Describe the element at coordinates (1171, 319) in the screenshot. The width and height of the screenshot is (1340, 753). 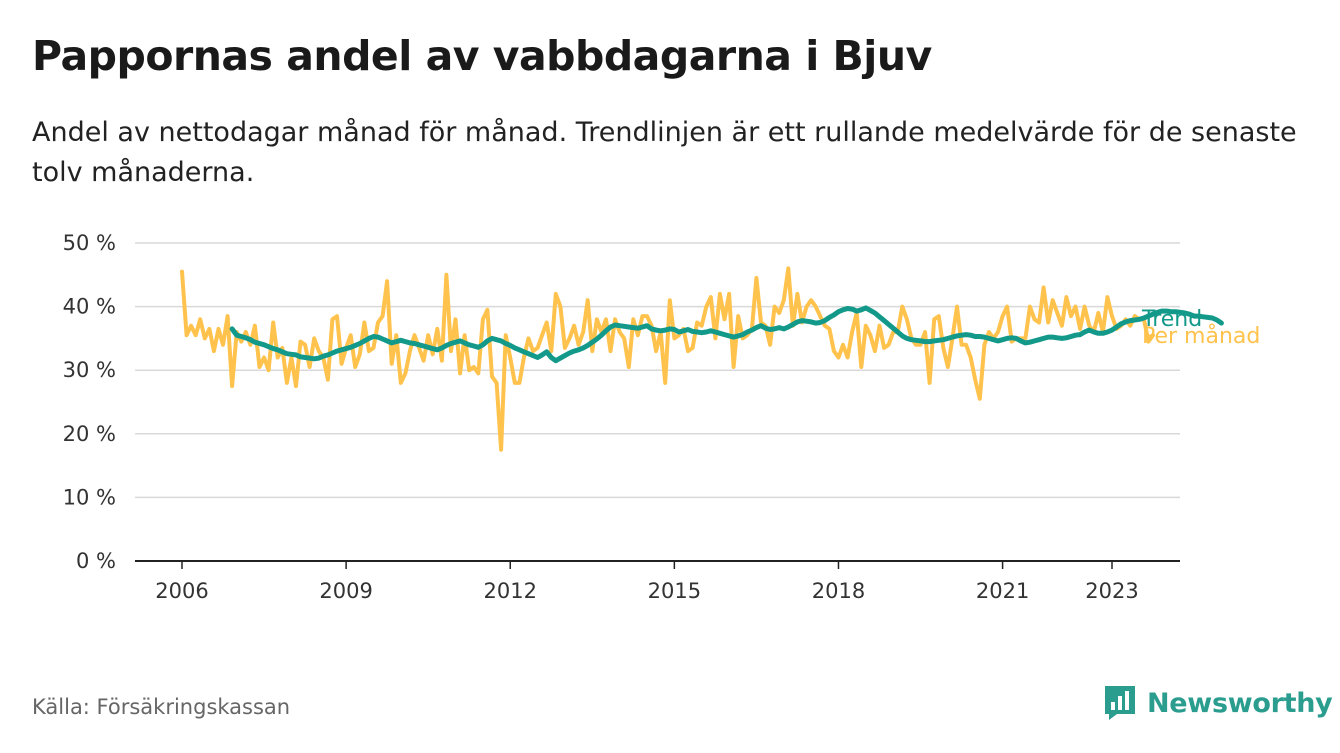
I see `series-label-trend: Trend` at that location.